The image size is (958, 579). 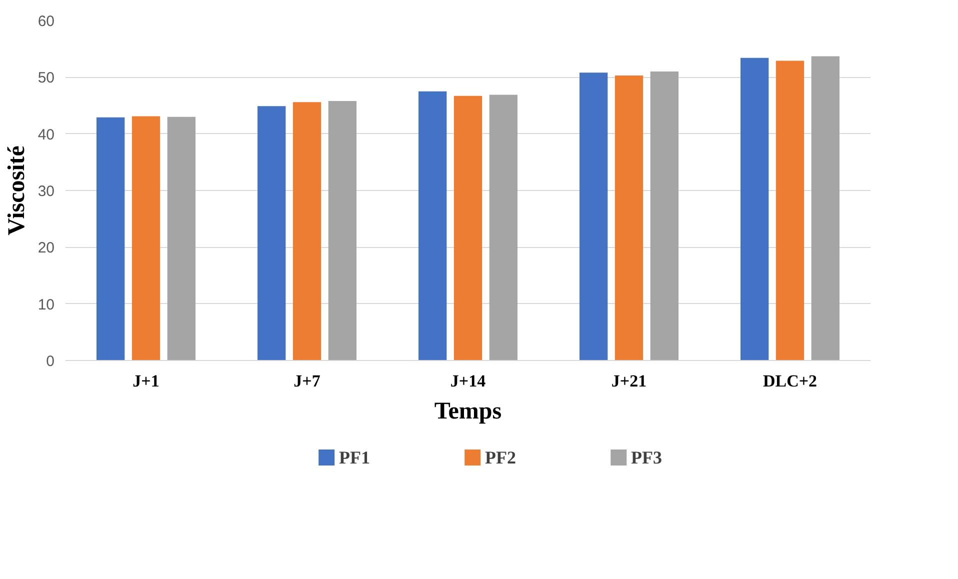 I want to click on y-tick-label: 0, so click(x=50, y=361).